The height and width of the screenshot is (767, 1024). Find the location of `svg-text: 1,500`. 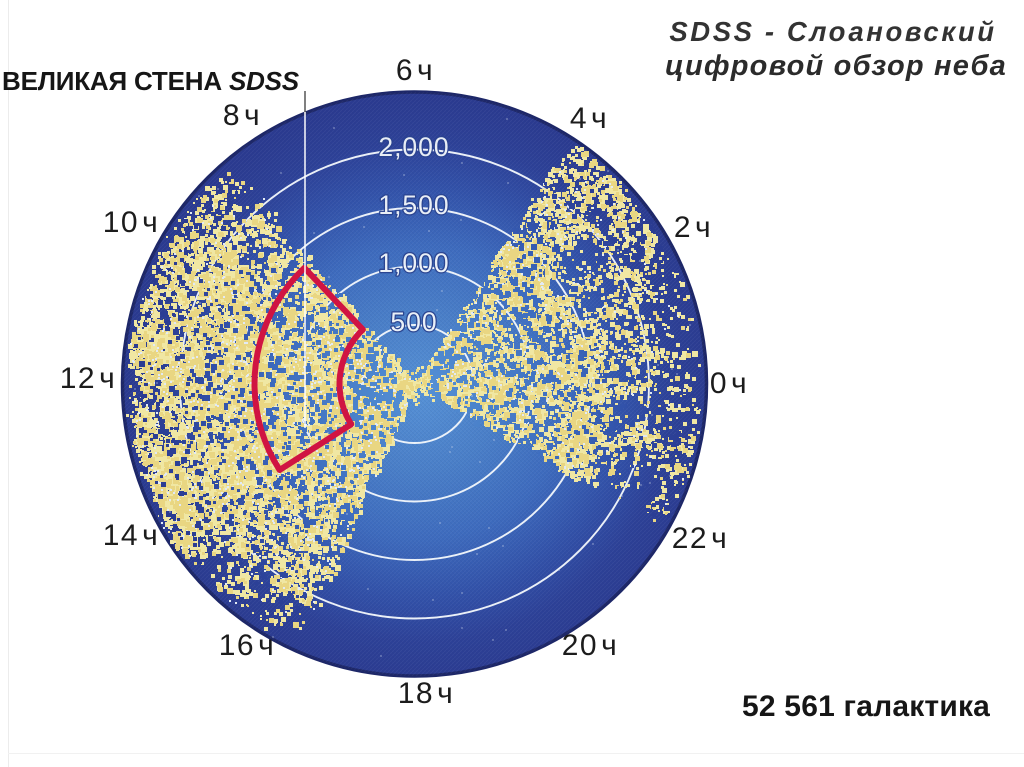

svg-text: 1,500 is located at coordinates (413, 205).